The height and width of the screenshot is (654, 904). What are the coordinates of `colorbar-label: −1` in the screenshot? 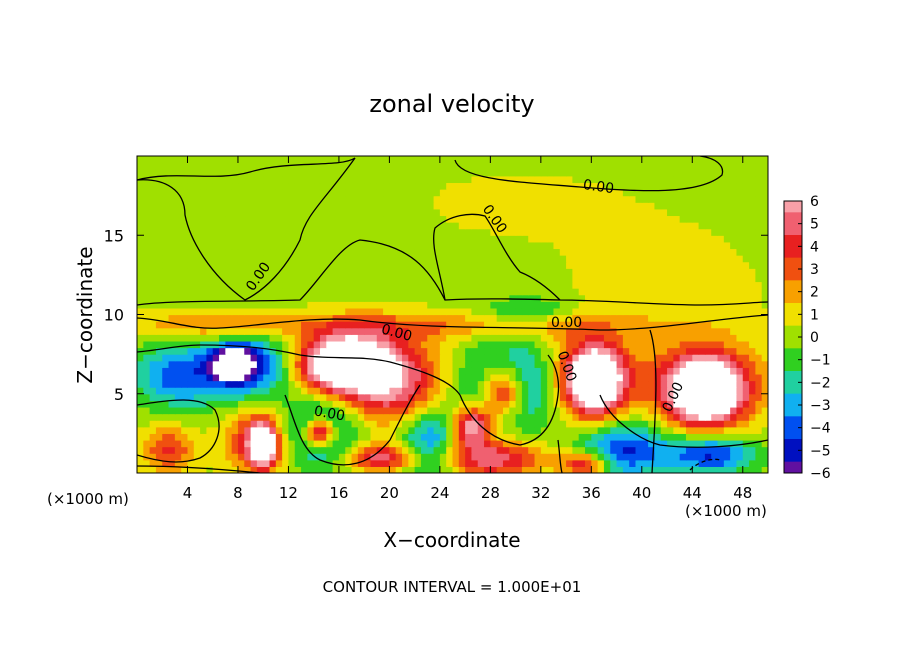 It's located at (820, 361).